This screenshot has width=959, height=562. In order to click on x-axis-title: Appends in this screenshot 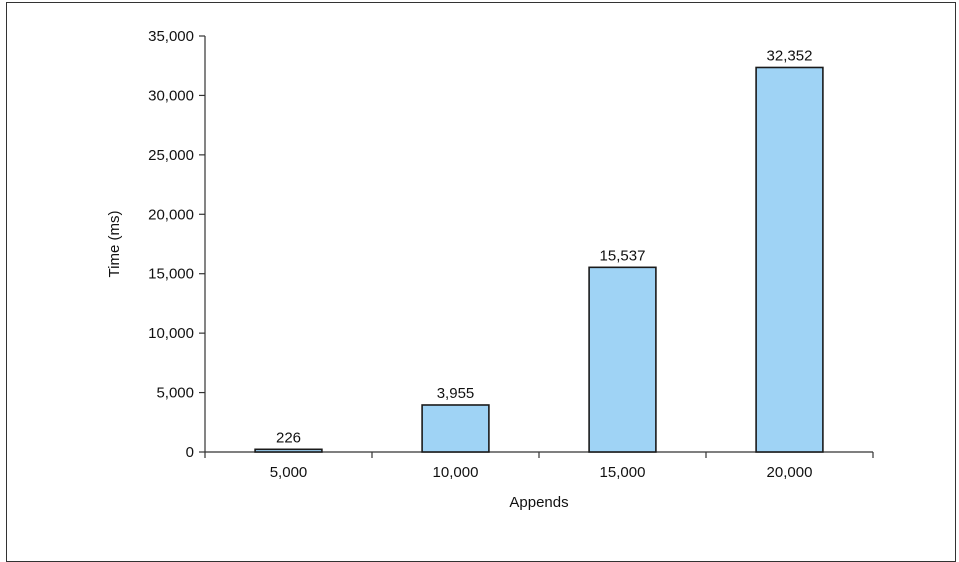, I will do `click(538, 502)`.